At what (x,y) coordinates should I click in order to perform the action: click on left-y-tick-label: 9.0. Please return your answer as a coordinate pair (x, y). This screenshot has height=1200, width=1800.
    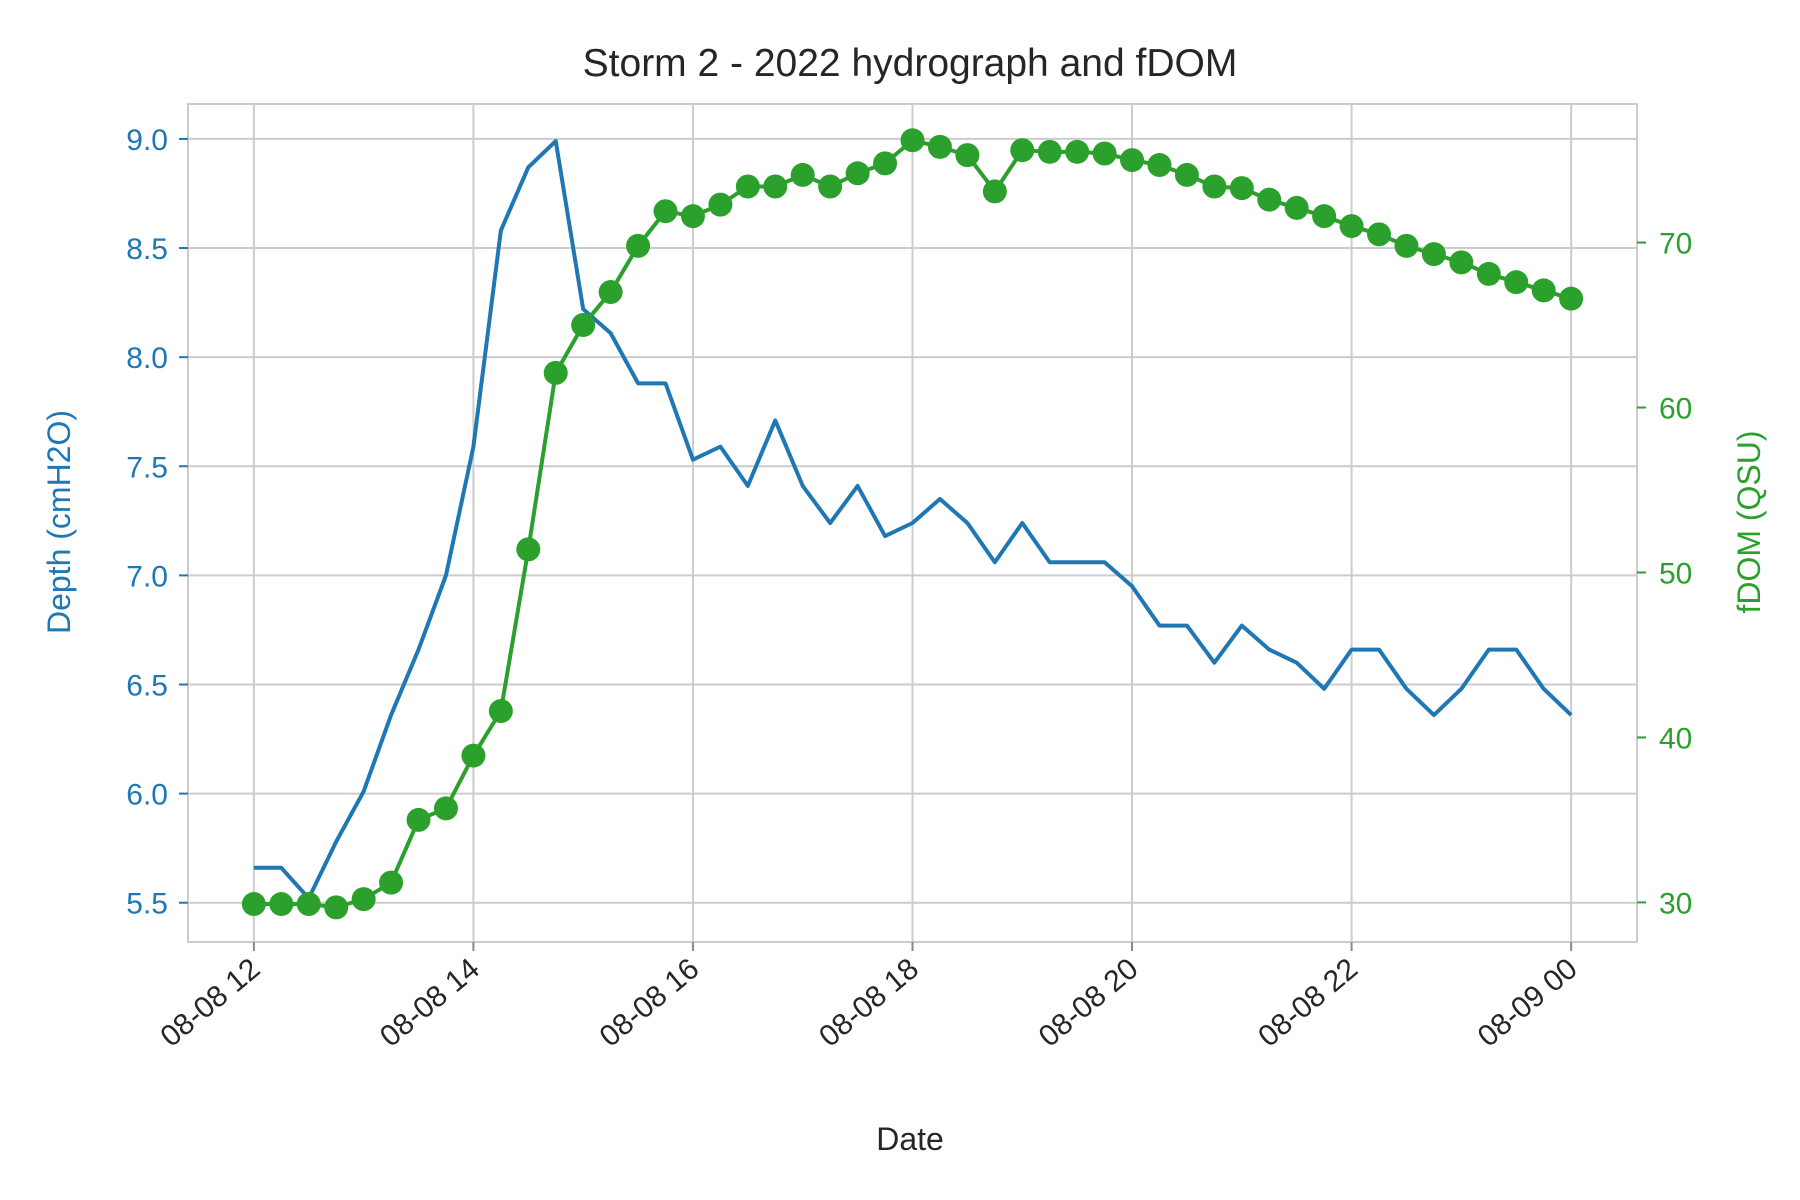
    Looking at the image, I should click on (147, 140).